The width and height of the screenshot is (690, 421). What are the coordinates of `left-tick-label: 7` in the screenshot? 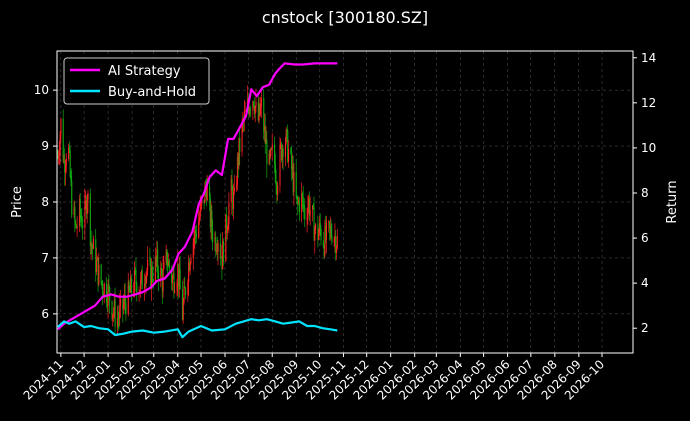 It's located at (45, 258).